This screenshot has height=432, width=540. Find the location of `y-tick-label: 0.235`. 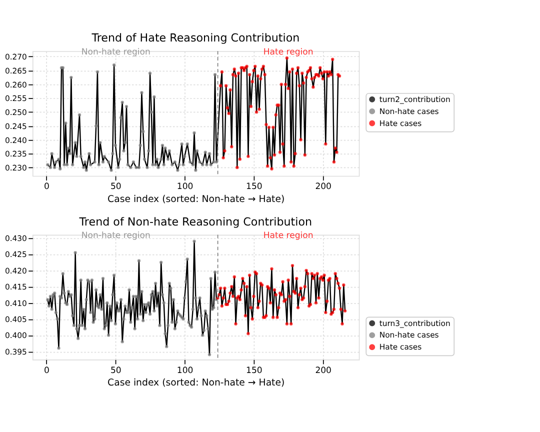

y-tick-label: 0.235 is located at coordinates (16, 154).